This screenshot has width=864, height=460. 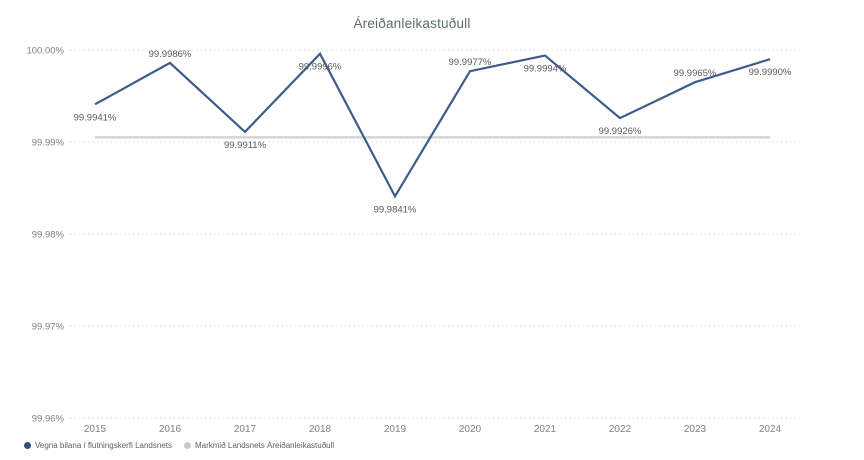 I want to click on x-axis-tick-label: 2021, so click(x=545, y=429).